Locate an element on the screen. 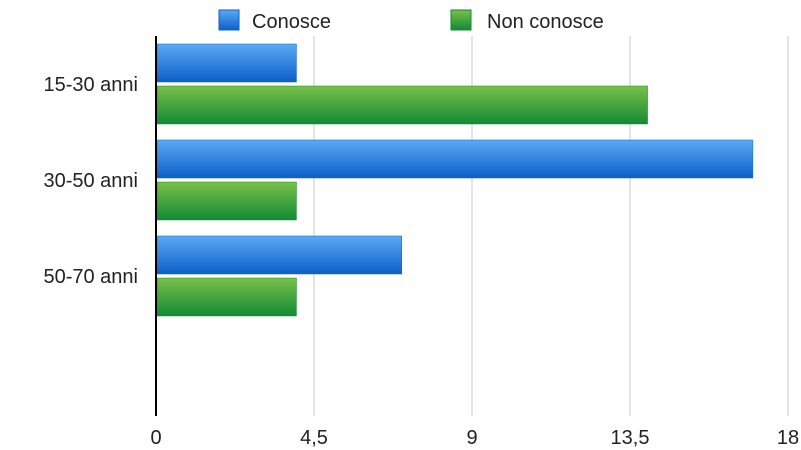  legend-swatch-non-conosce is located at coordinates (461, 20).